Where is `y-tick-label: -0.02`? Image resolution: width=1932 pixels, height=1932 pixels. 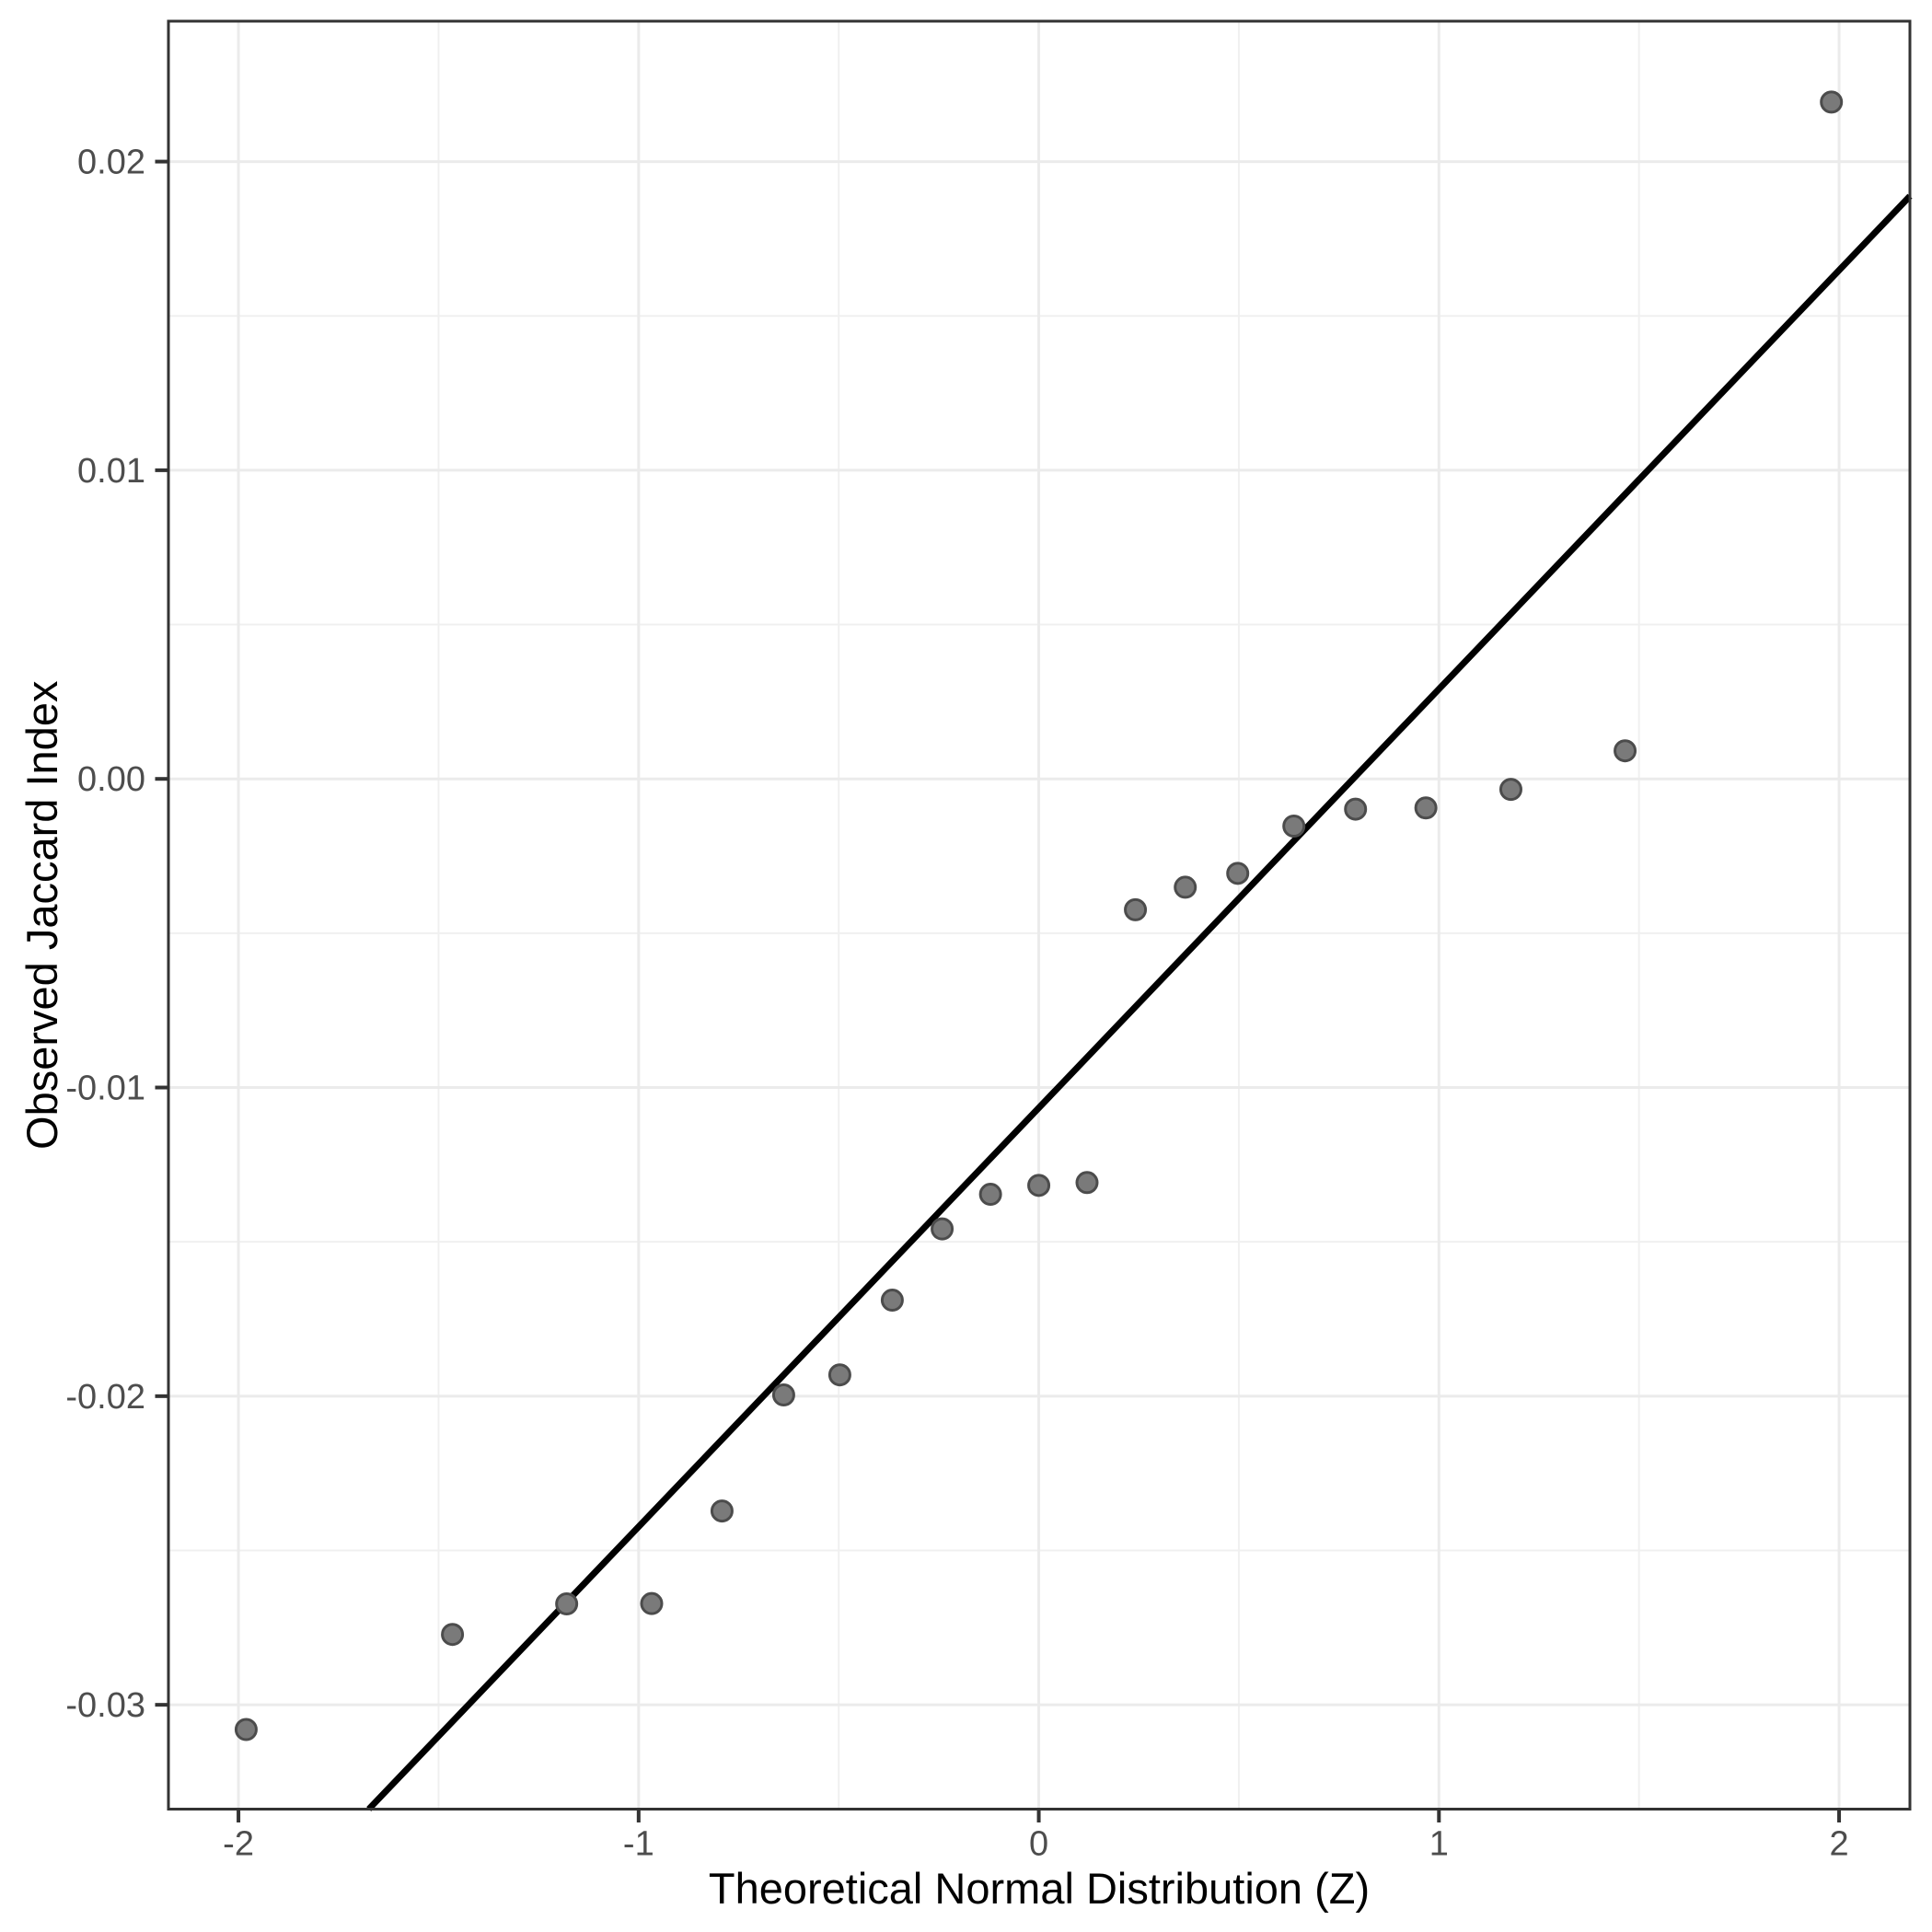 y-tick-label: -0.02 is located at coordinates (105, 1398).